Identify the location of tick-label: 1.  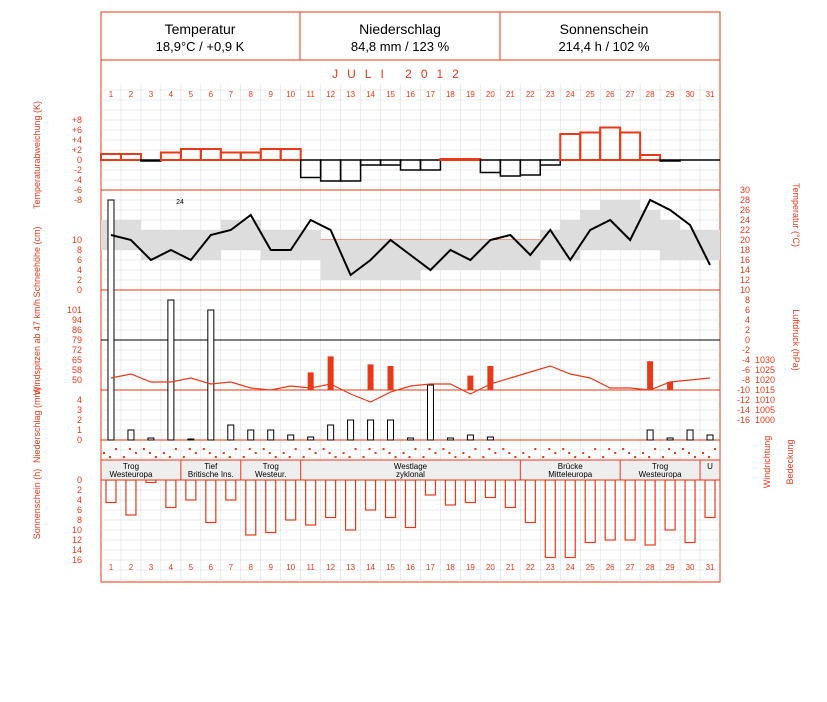
(79, 430).